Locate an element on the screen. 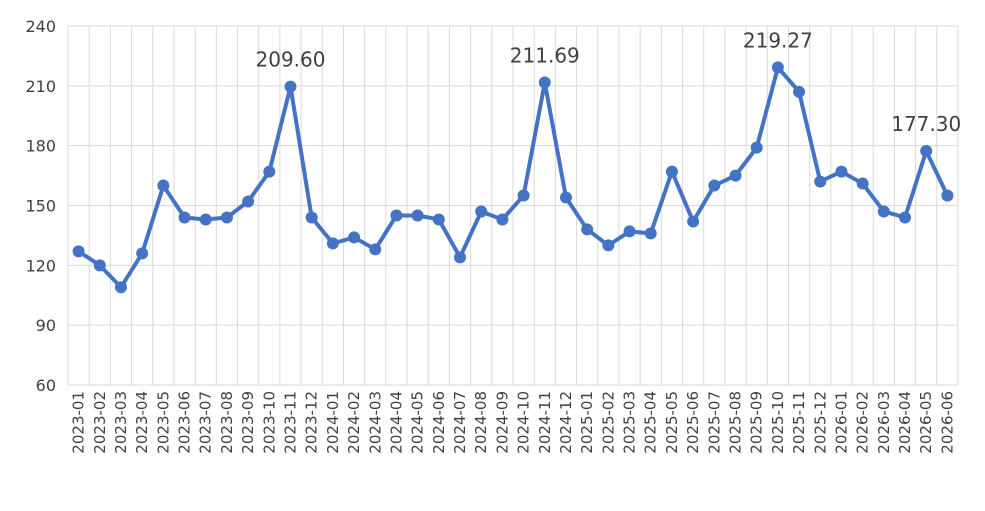 Image resolution: width=985 pixels, height=511 pixels. x-tick-label: 2024-02 is located at coordinates (354, 422).